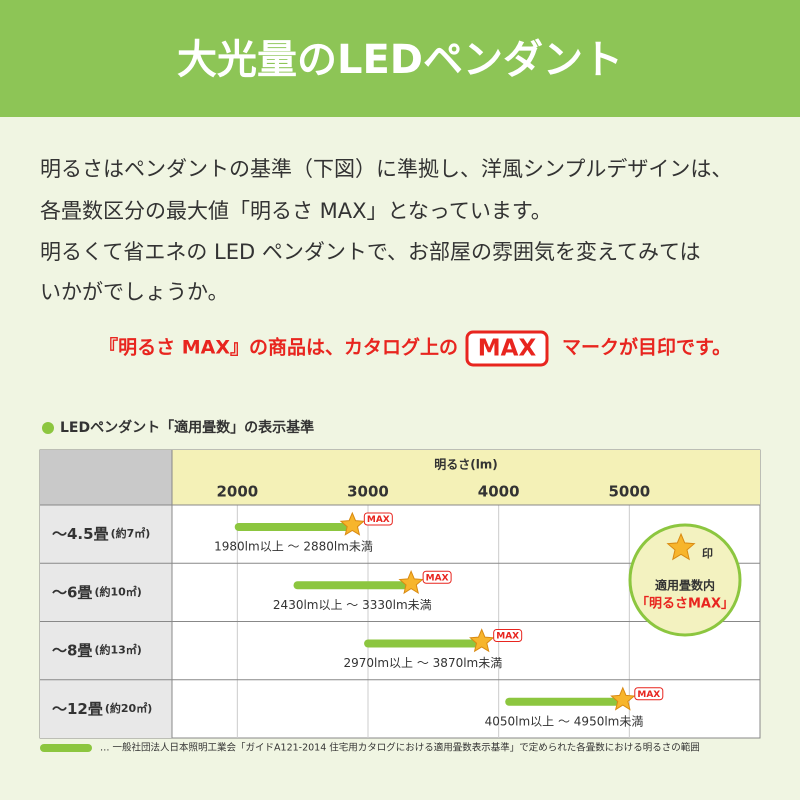 This screenshot has height=800, width=800. Describe the element at coordinates (681, 546) in the screenshot. I see `badge-star` at that location.